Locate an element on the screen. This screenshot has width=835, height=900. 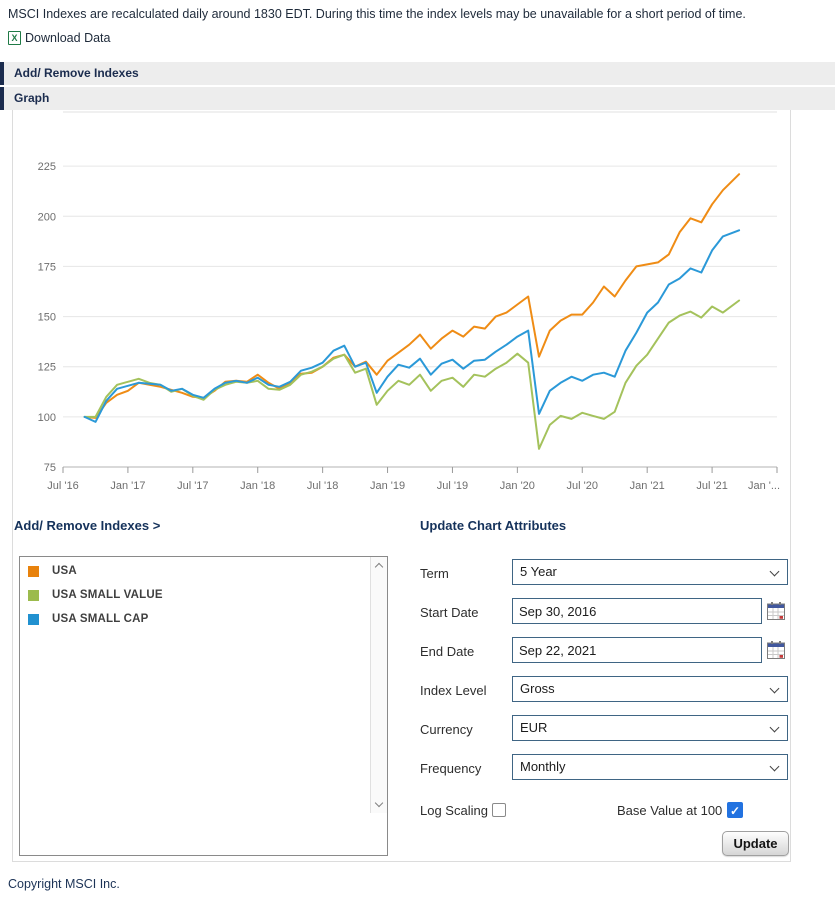
graph-bar-label: Graph is located at coordinates (32, 98).